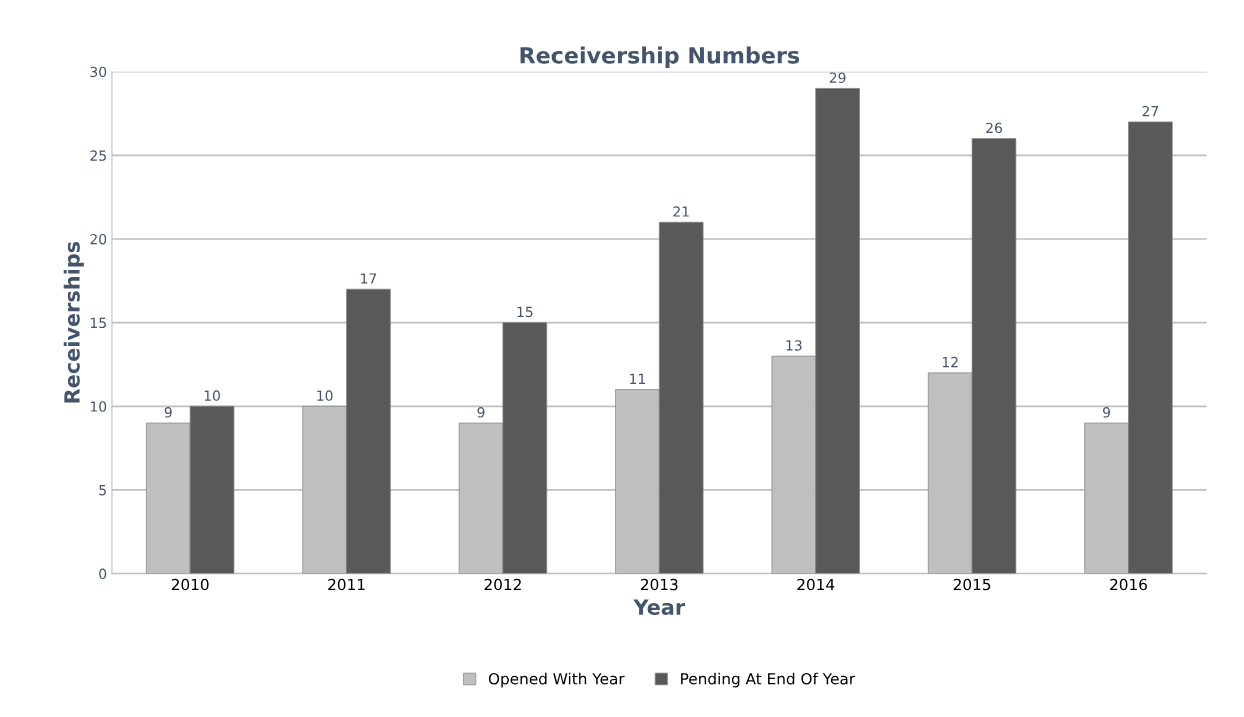 This screenshot has height=717, width=1244. I want to click on x-tick-label: 2011, so click(346, 584).